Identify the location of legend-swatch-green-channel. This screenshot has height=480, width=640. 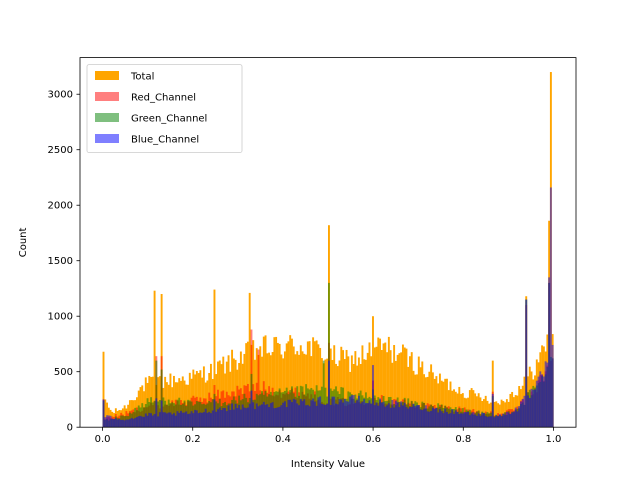
(107, 117).